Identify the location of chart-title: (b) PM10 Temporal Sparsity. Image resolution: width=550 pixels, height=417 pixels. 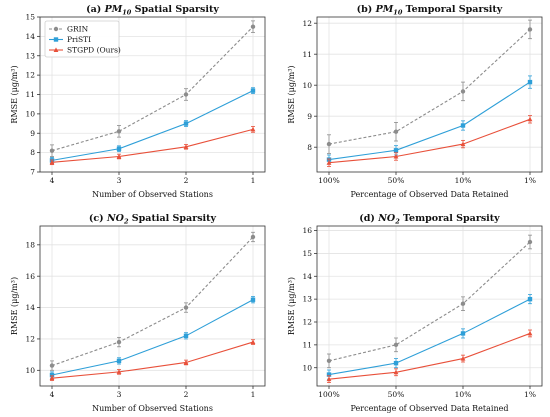
(430, 10).